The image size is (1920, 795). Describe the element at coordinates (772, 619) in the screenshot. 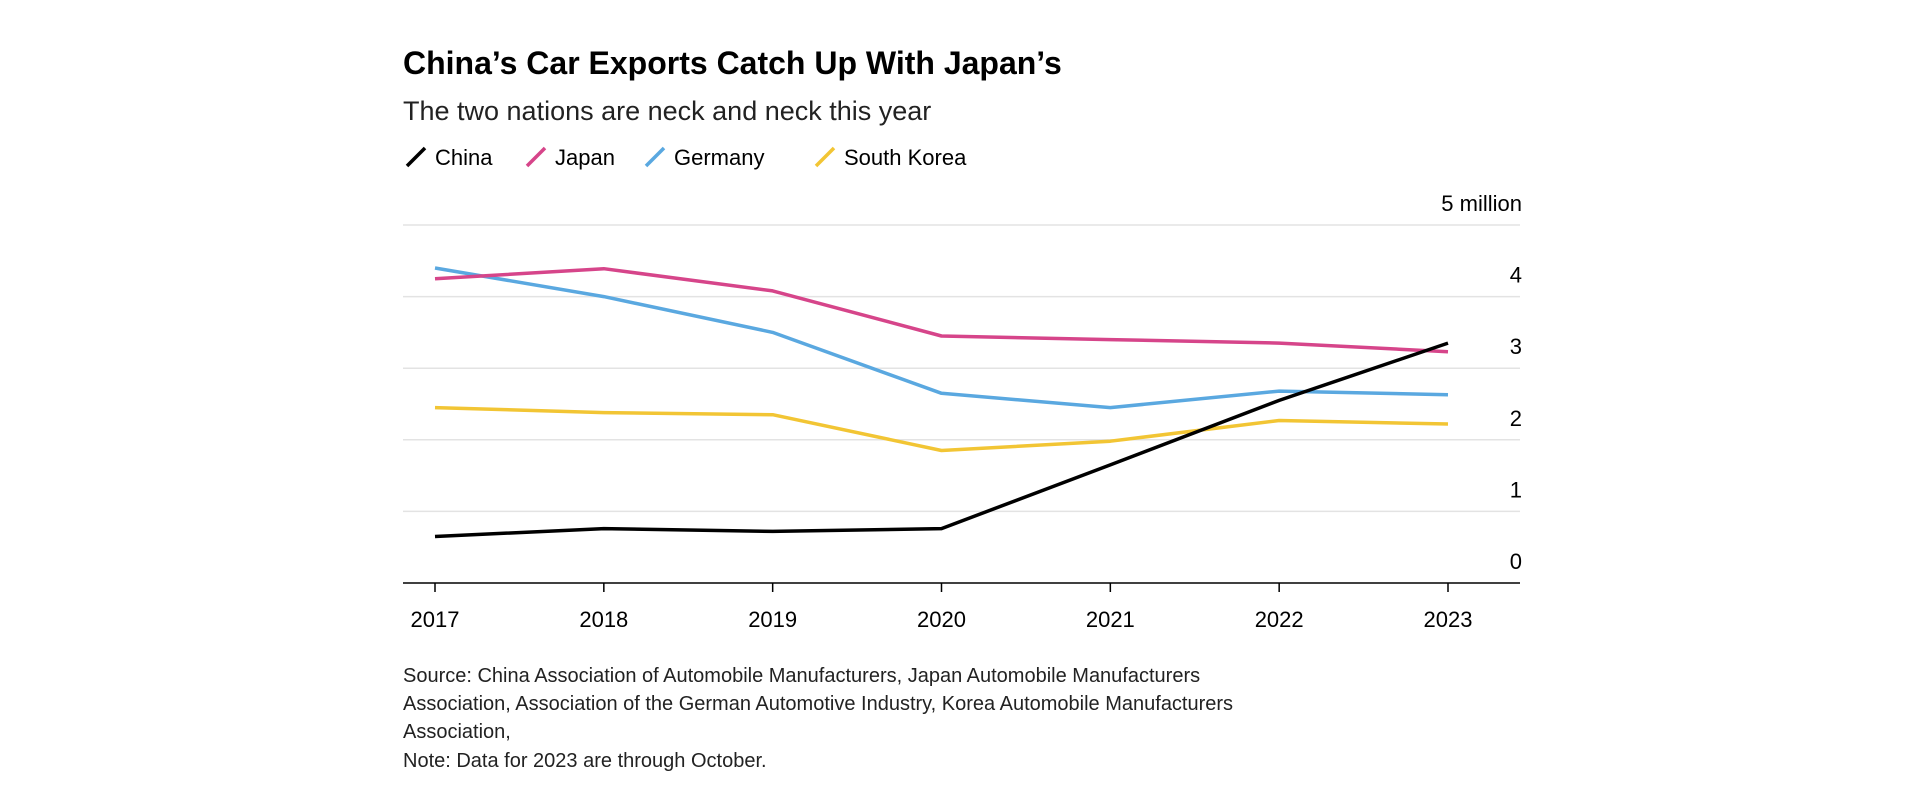

I see `x-tick-label-2019: 2019` at that location.